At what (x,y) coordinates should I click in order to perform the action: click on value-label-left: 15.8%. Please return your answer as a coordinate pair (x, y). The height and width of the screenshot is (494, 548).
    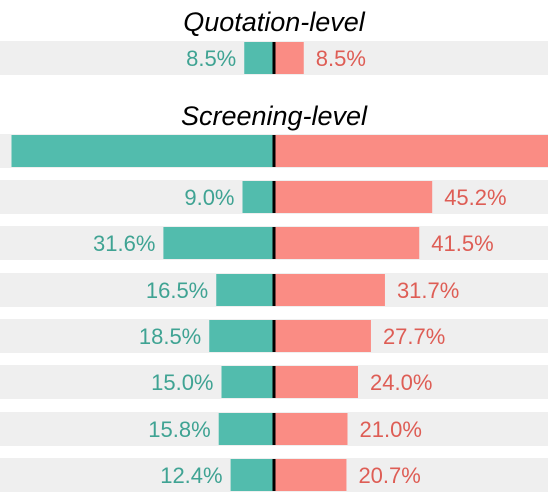
    Looking at the image, I should click on (179, 429).